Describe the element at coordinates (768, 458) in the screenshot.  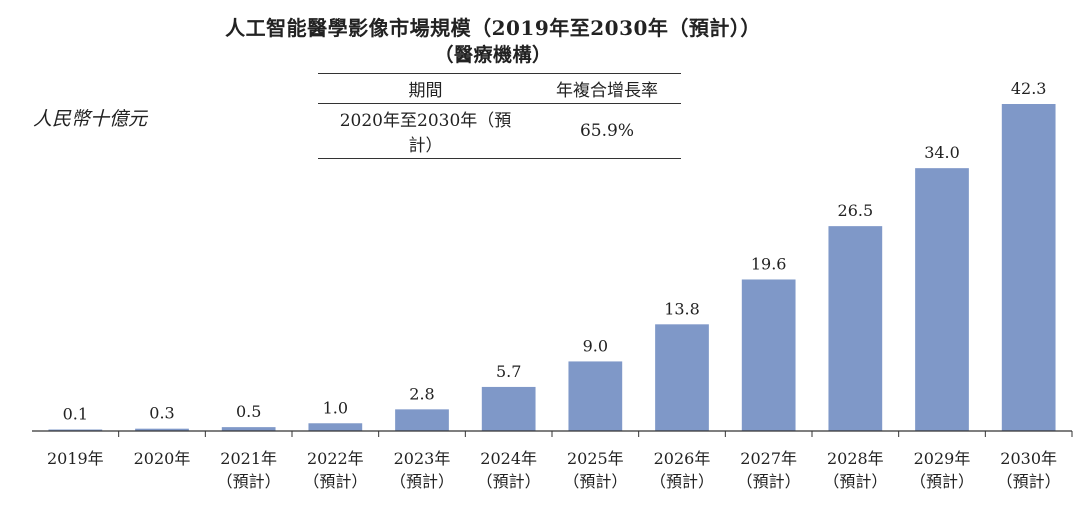
I see `x-tick-label: 2027年` at that location.